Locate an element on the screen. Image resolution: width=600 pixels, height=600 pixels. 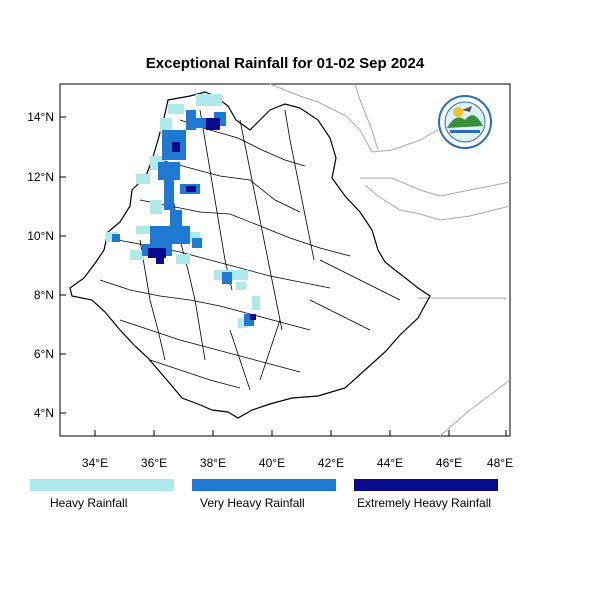
x-tick-label: 42°E is located at coordinates (331, 463).